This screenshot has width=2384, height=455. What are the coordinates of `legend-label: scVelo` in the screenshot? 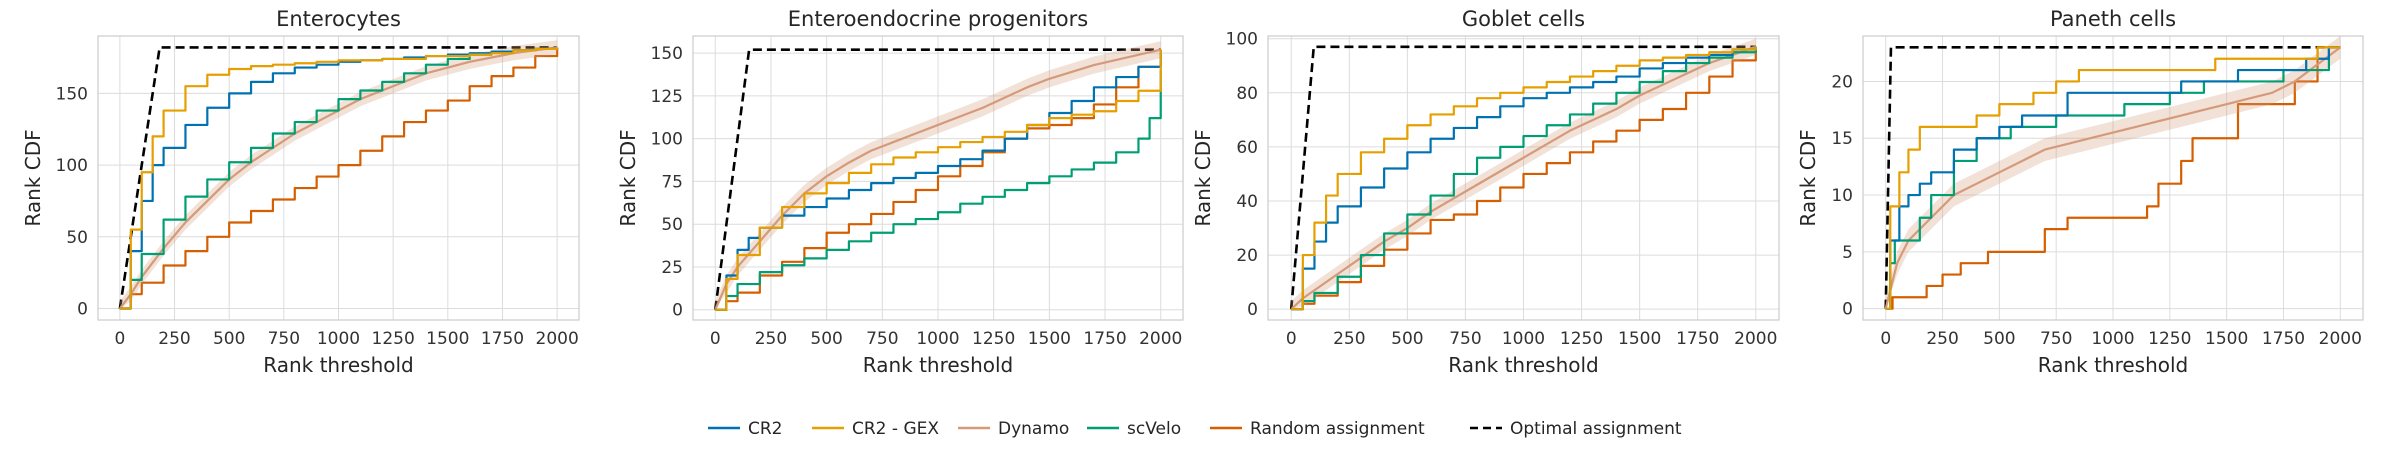 It's located at (1154, 429).